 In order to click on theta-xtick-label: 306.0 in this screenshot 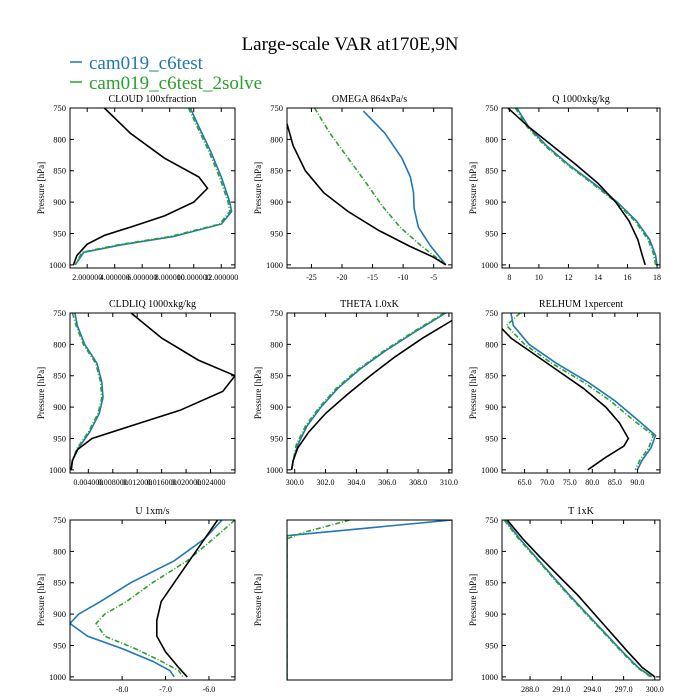, I will do `click(387, 482)`.